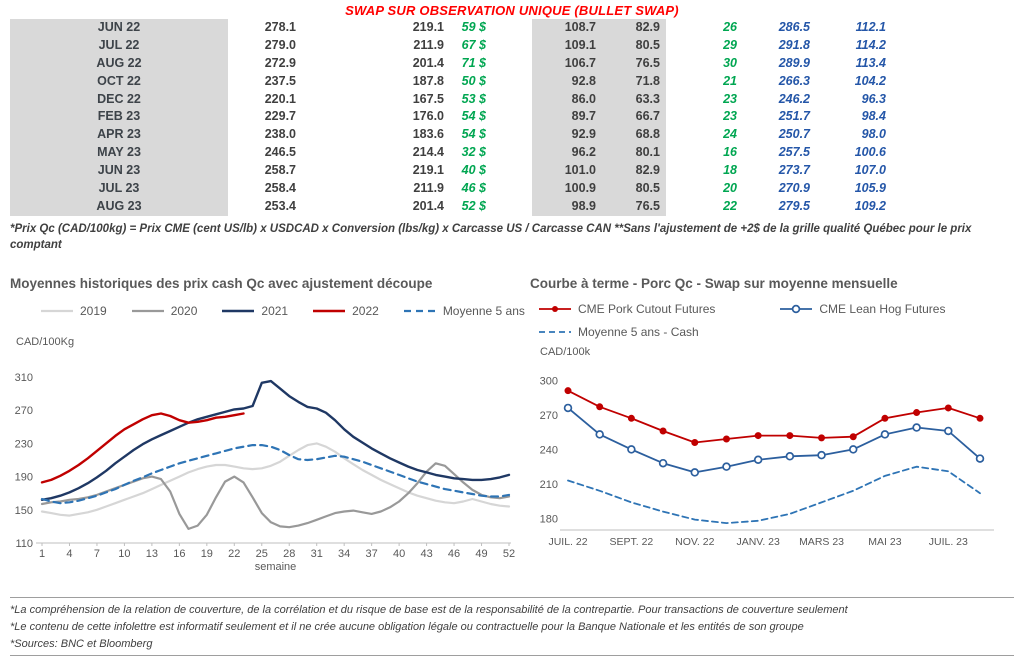 This screenshot has height=662, width=1024. Describe the element at coordinates (280, 152) in the screenshot. I see `table-cell: 246.5` at that location.